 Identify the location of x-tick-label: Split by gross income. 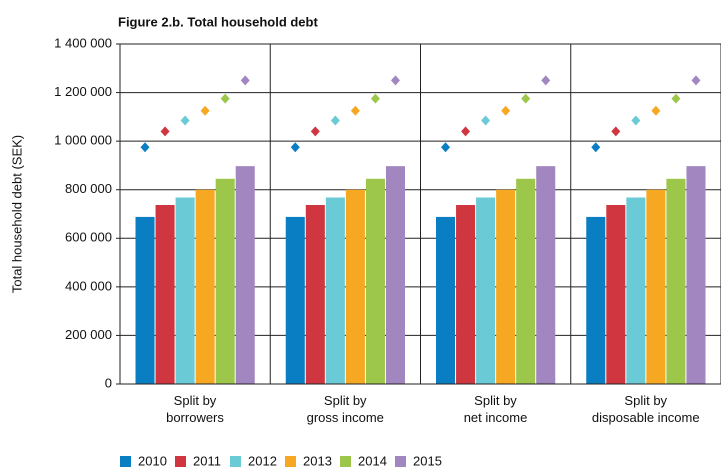
(345, 409).